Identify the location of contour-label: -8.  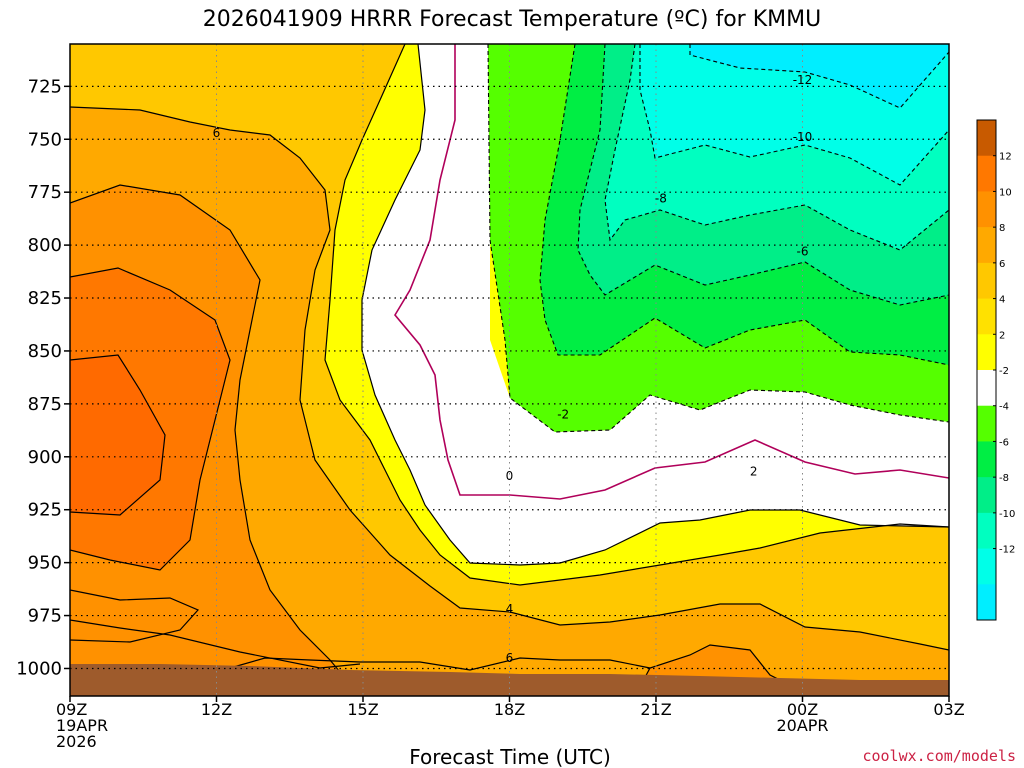
(661, 199).